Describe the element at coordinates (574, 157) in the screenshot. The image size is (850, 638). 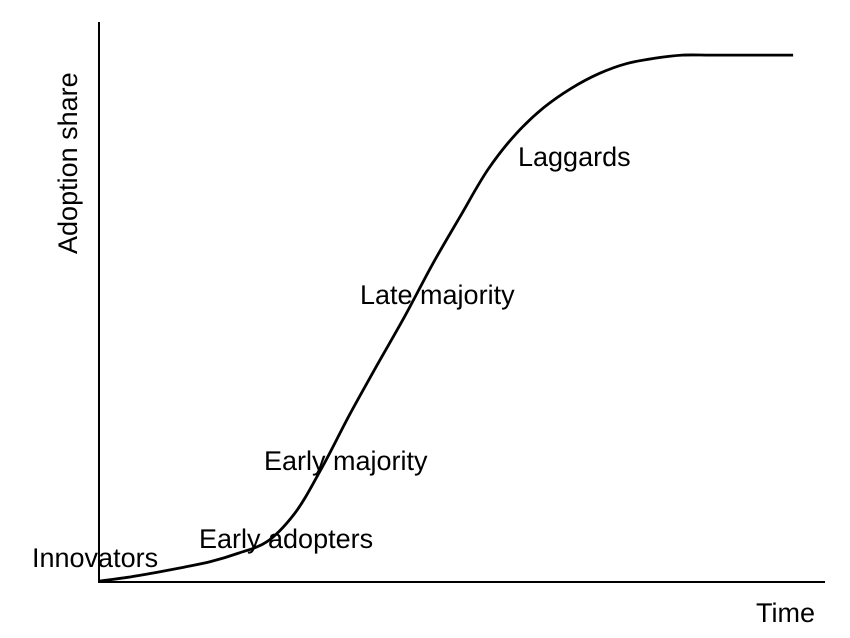
I see `annotation: Laggards` at that location.